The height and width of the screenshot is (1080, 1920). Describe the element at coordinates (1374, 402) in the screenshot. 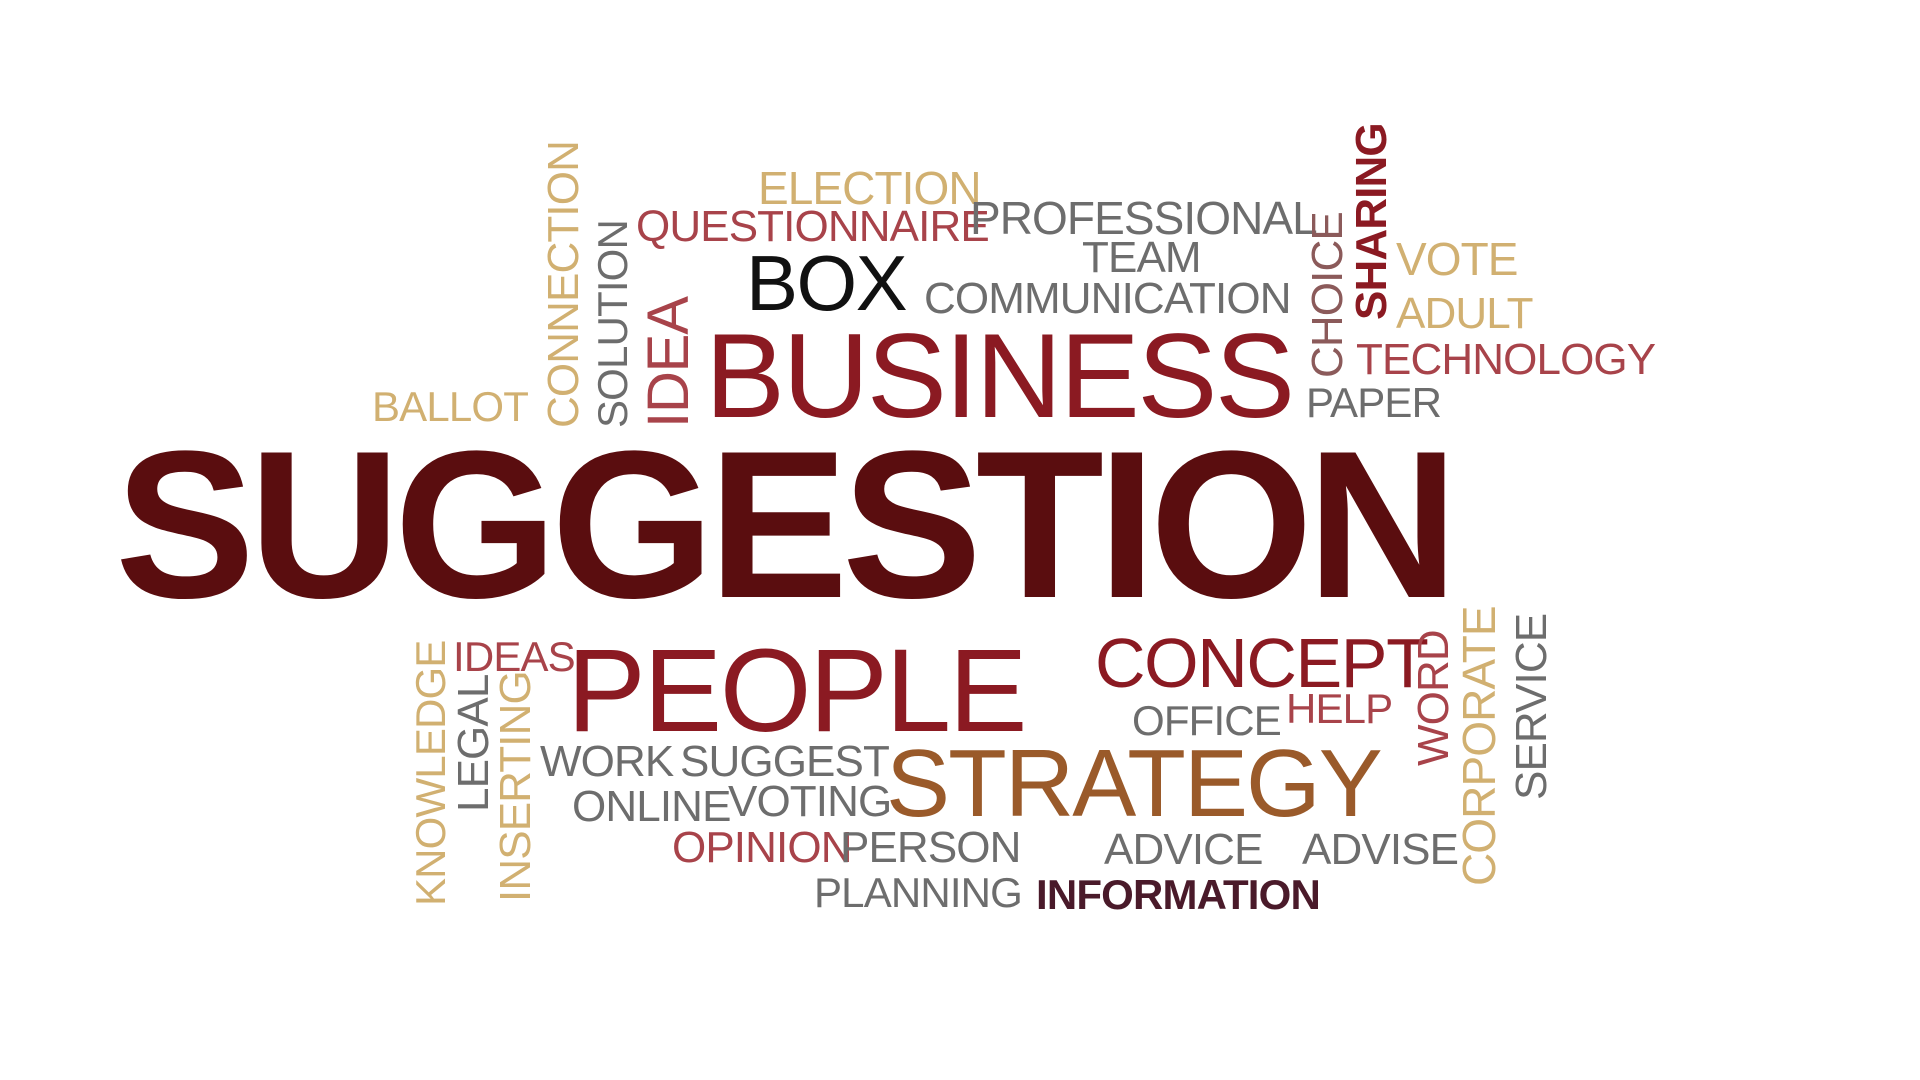

I see `word-paper: PAPER` at that location.